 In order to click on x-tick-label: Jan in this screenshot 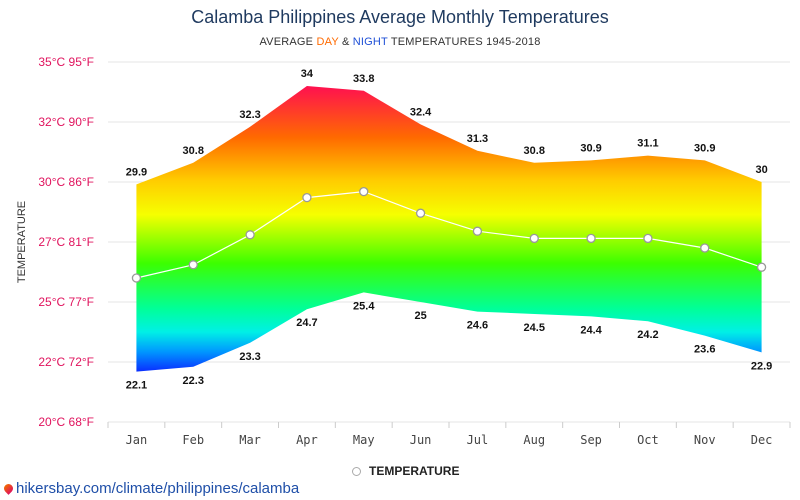, I will do `click(137, 440)`.